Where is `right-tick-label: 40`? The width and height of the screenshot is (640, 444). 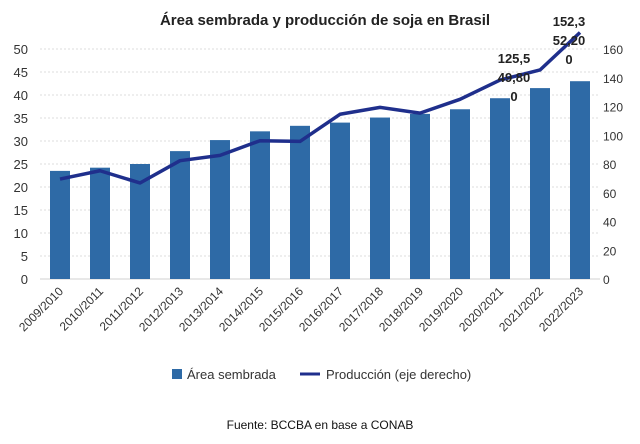
right-tick-label: 40 is located at coordinates (610, 223).